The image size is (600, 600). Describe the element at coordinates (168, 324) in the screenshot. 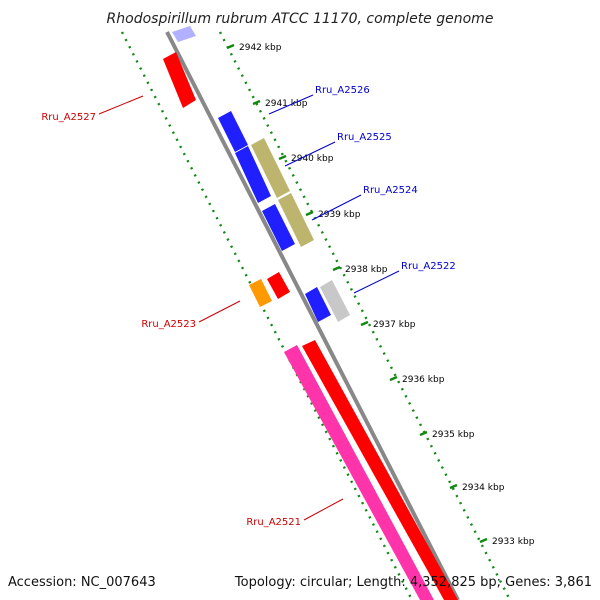

I see `gene-label: Rru_A2523` at that location.